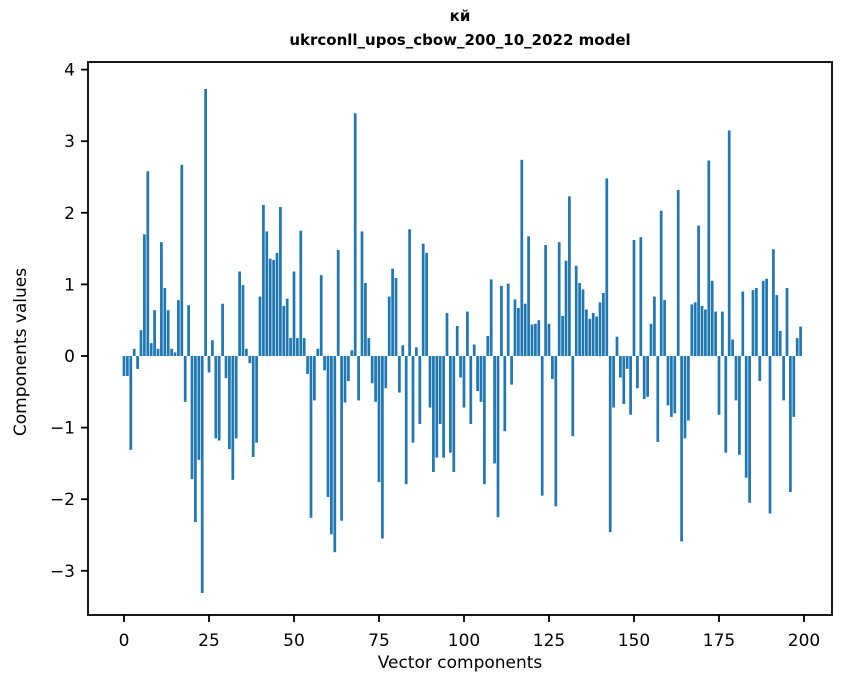  Describe the element at coordinates (69, 71) in the screenshot. I see `y-tick-label: 4` at that location.